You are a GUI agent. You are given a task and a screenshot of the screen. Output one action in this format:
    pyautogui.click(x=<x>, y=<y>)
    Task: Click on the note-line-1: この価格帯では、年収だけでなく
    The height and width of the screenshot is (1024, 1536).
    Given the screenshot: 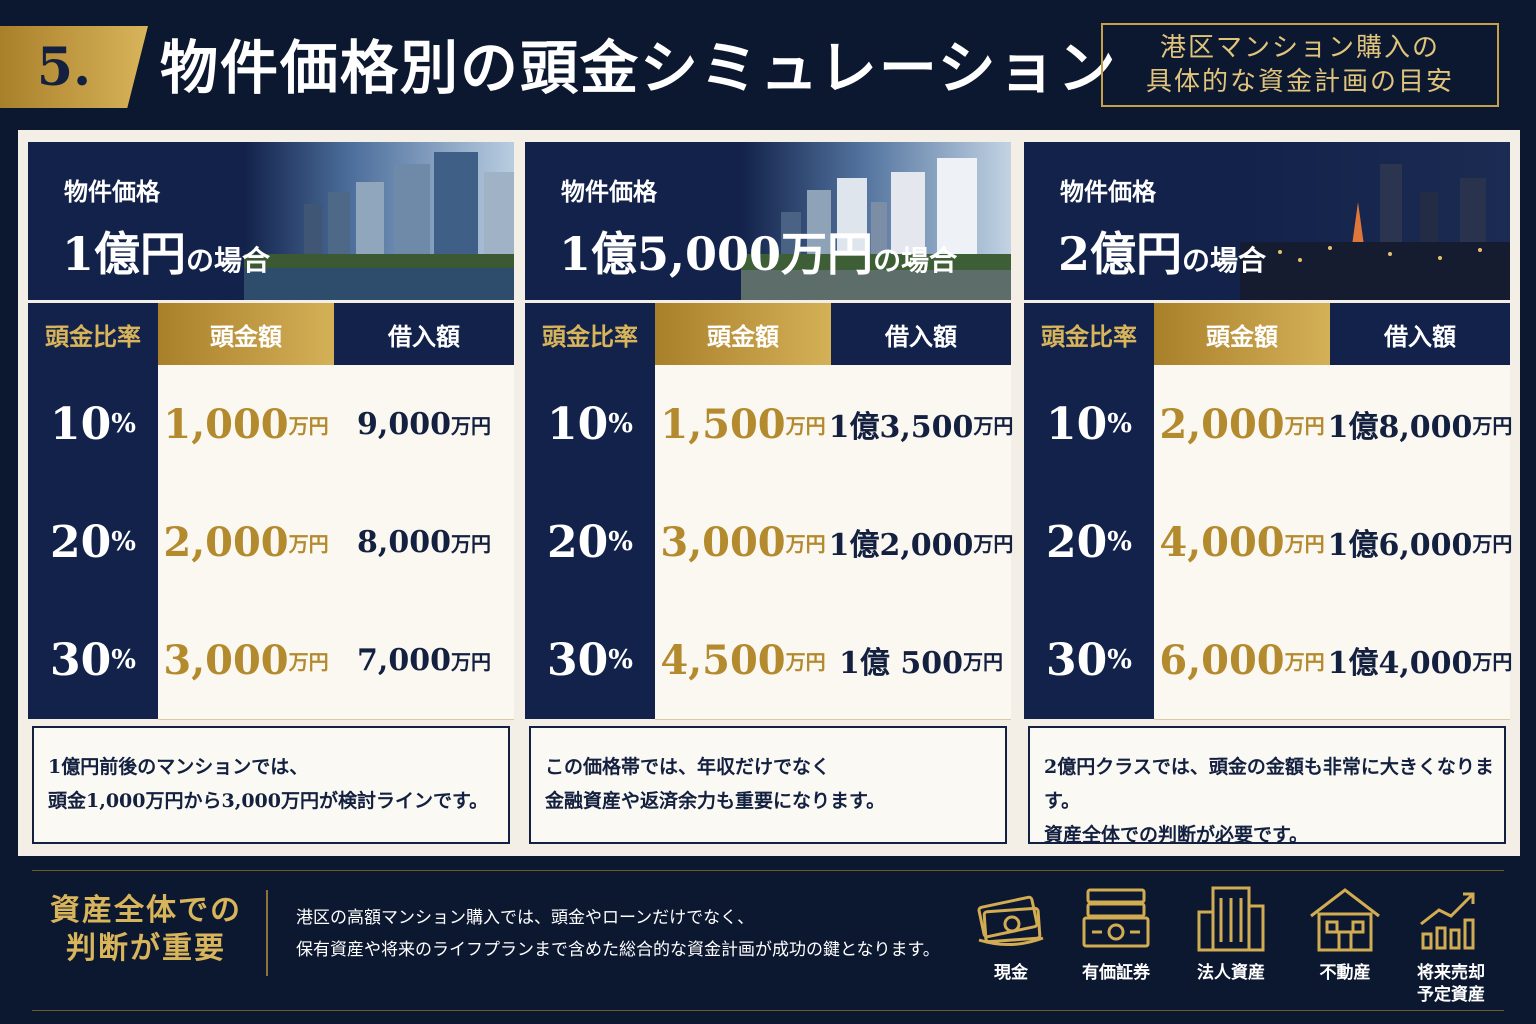 What is the action you would take?
    pyautogui.click(x=688, y=767)
    